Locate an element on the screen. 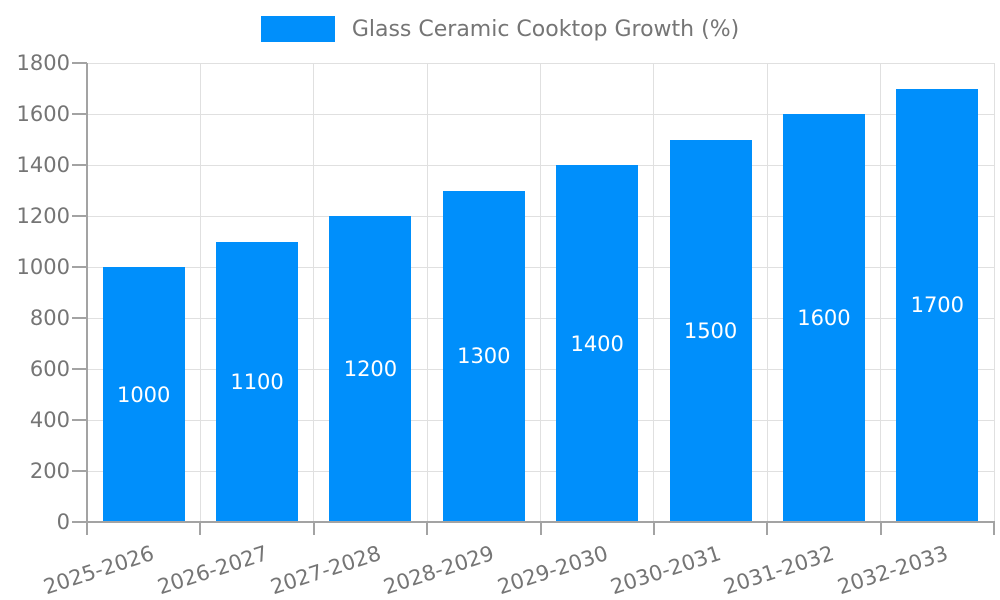 The height and width of the screenshot is (600, 1000). y-axis-tick-label: 1000 is located at coordinates (43, 267).